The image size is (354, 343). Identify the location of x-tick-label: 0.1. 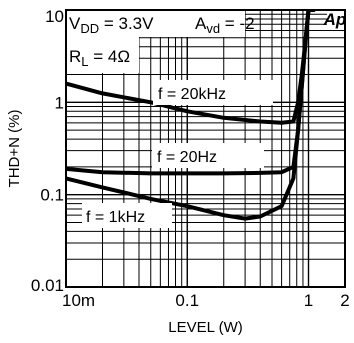
(187, 300).